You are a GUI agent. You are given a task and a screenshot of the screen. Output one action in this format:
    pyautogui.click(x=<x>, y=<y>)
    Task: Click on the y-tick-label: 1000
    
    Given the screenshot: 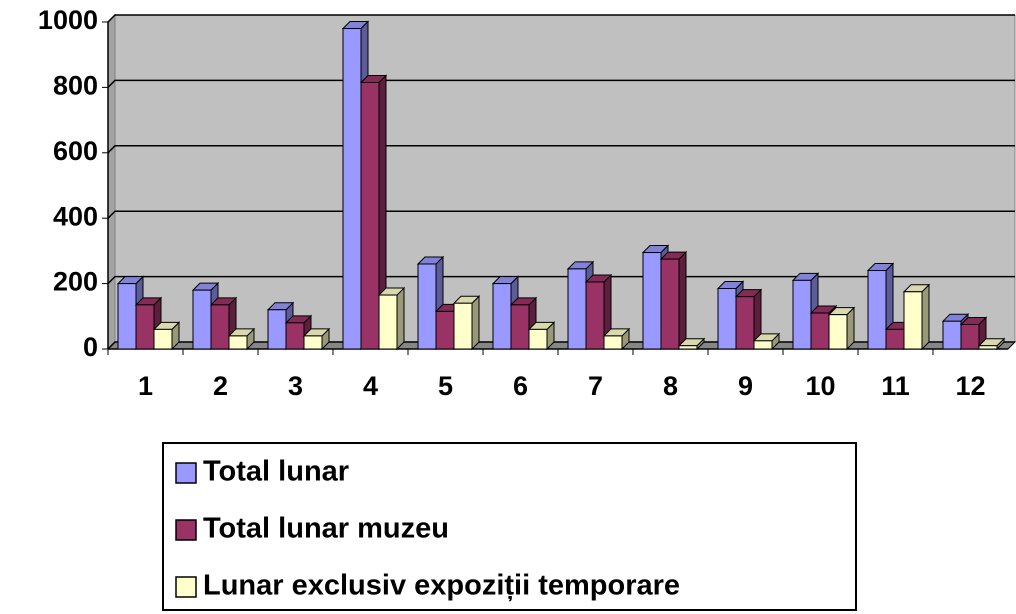 What is the action you would take?
    pyautogui.click(x=68, y=20)
    